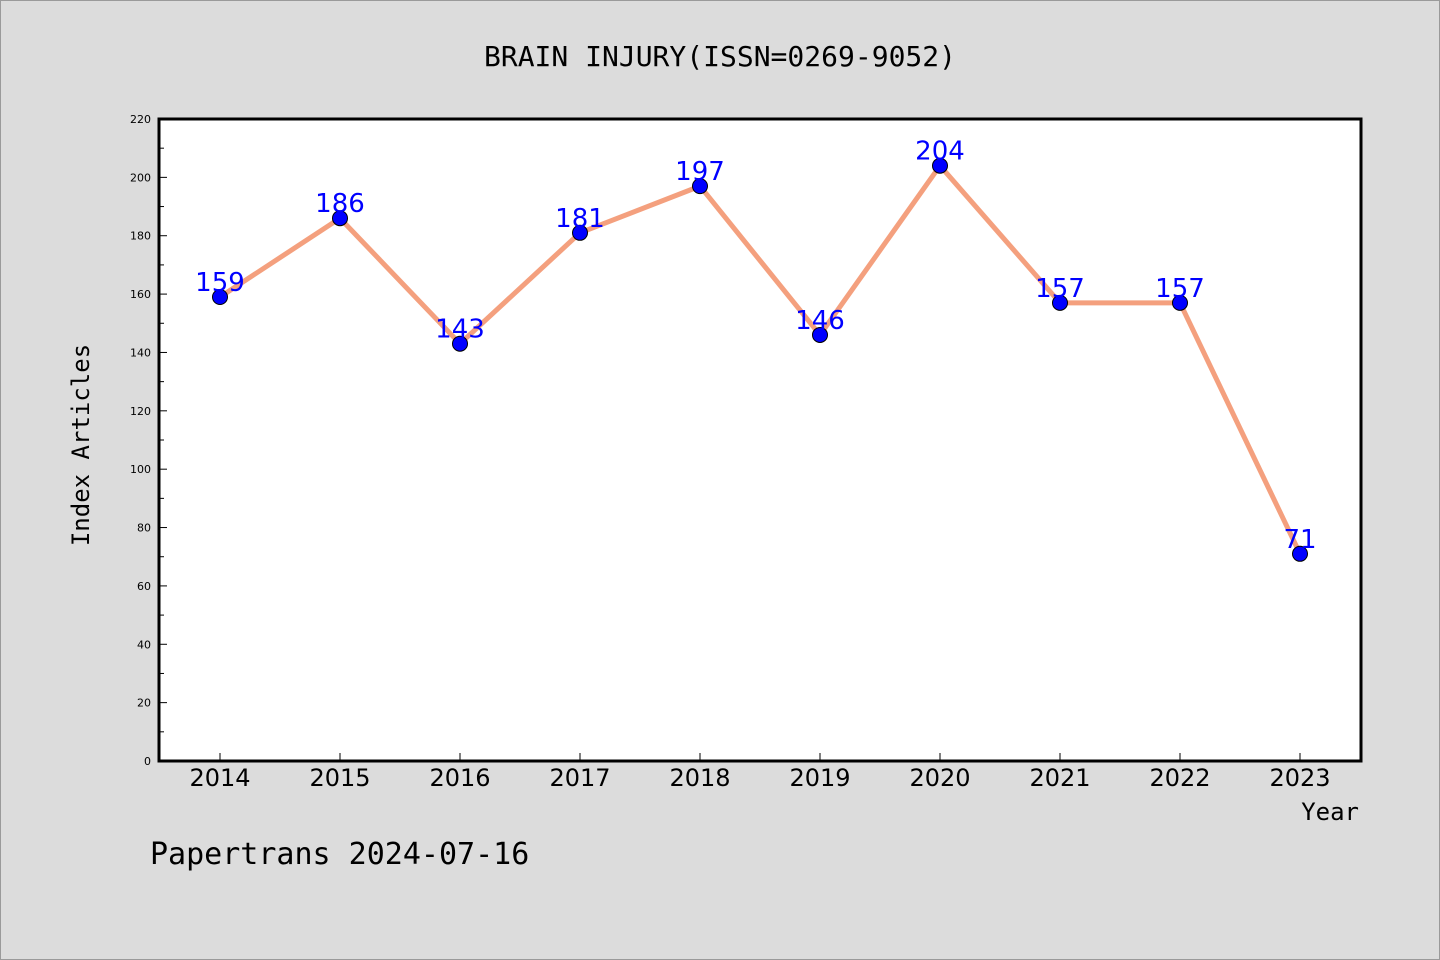  What do you see at coordinates (1330, 812) in the screenshot?
I see `x-axis-label: Year` at bounding box center [1330, 812].